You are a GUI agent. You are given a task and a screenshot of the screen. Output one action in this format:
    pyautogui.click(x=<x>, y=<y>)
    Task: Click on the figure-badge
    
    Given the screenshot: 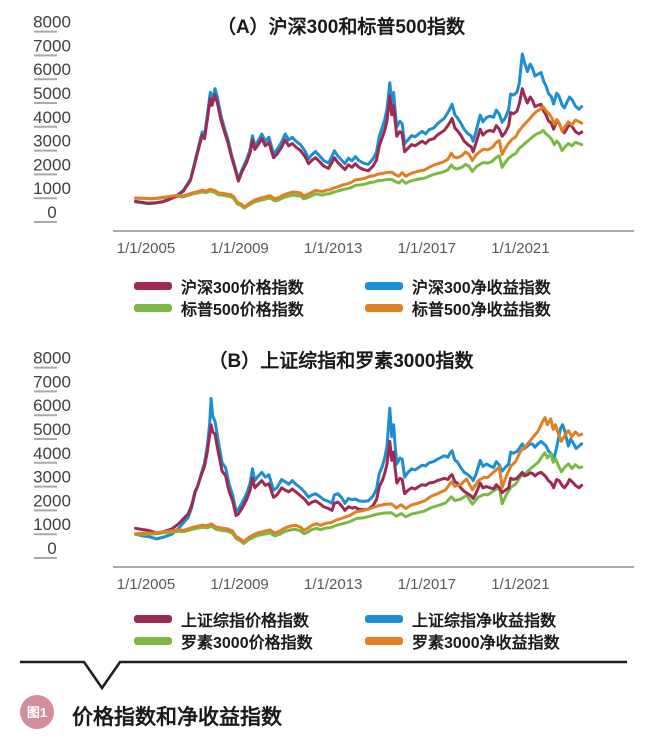 What is the action you would take?
    pyautogui.click(x=37, y=712)
    